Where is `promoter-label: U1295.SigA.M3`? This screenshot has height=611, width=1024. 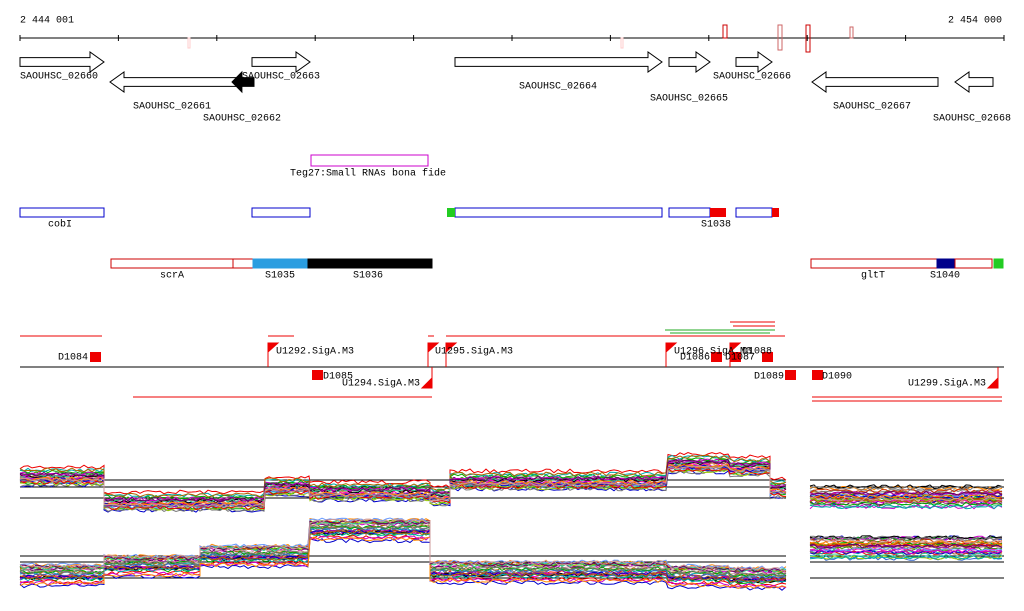
promoter-label: U1295.SigA.M3 is located at coordinates (474, 352).